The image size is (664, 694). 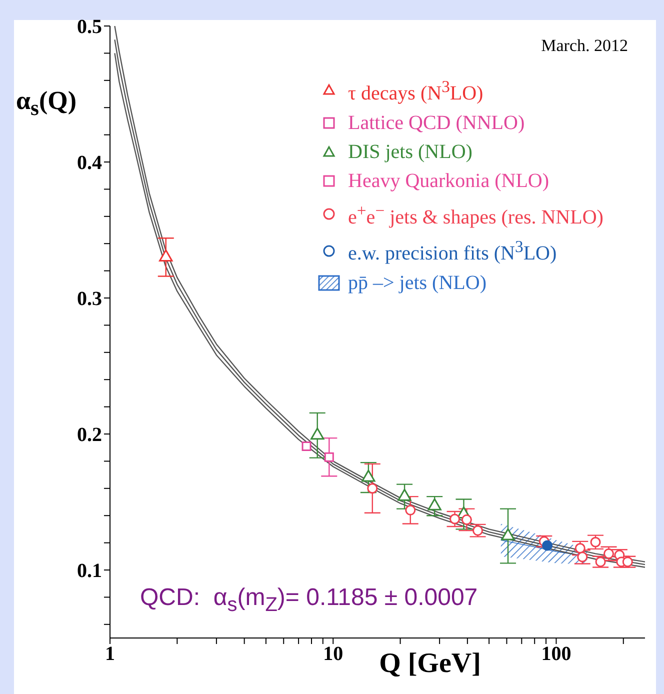 What do you see at coordinates (89, 27) in the screenshot?
I see `y-tick-label: 0.5` at bounding box center [89, 27].